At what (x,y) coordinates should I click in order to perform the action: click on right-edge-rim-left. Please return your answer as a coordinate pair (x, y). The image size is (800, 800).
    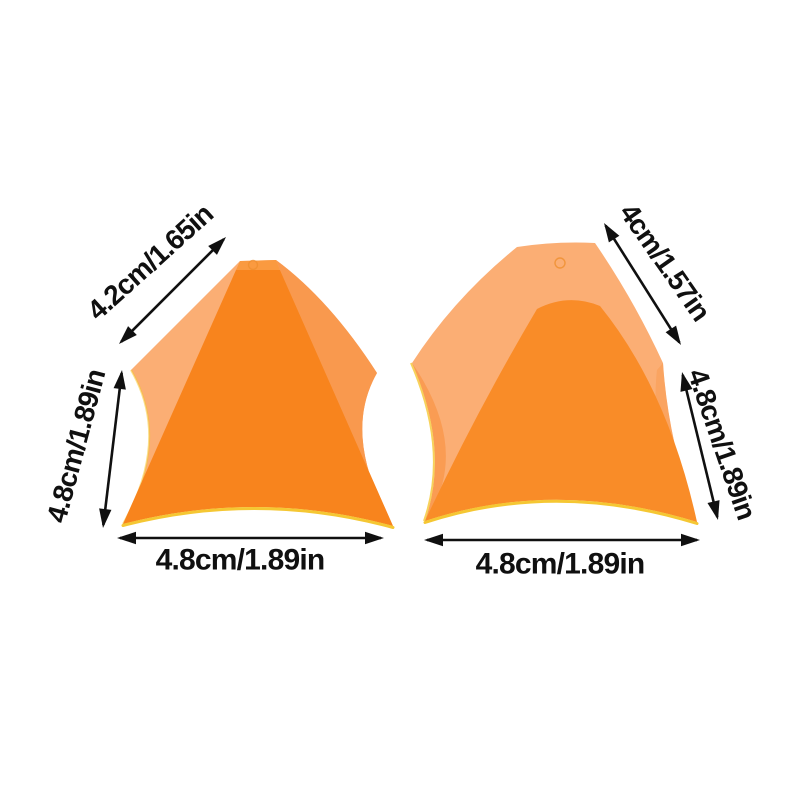
    Looking at the image, I should click on (422, 442).